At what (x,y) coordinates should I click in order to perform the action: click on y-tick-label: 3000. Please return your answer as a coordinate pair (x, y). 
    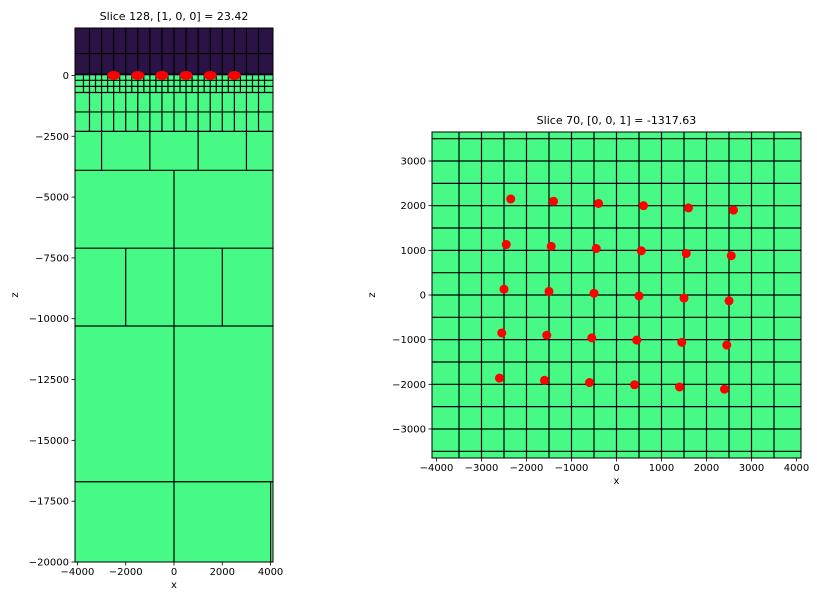
    Looking at the image, I should click on (413, 162).